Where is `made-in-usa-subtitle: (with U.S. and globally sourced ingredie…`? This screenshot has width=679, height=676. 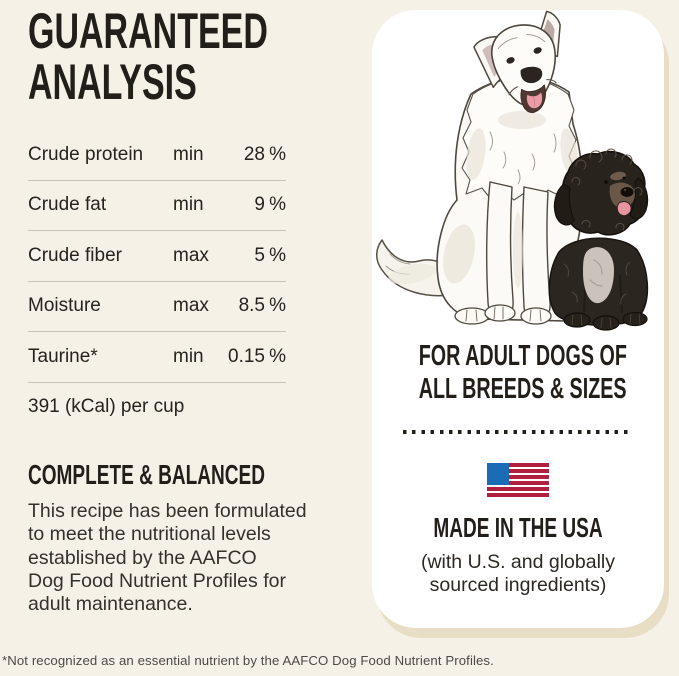
made-in-usa-subtitle: (with U.S. and globally sourced ingredie… is located at coordinates (518, 574).